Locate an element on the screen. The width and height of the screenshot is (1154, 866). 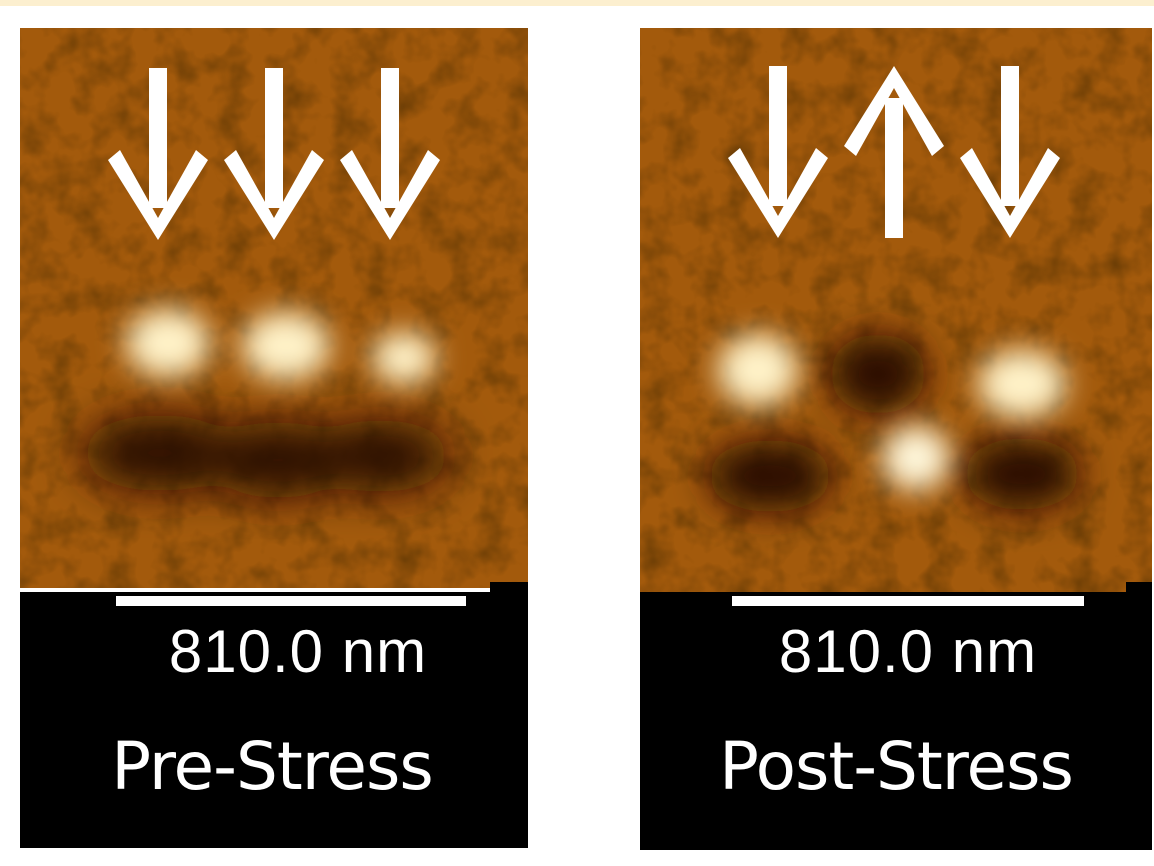
condition-label: Pre-Stress is located at coordinates (272, 766).